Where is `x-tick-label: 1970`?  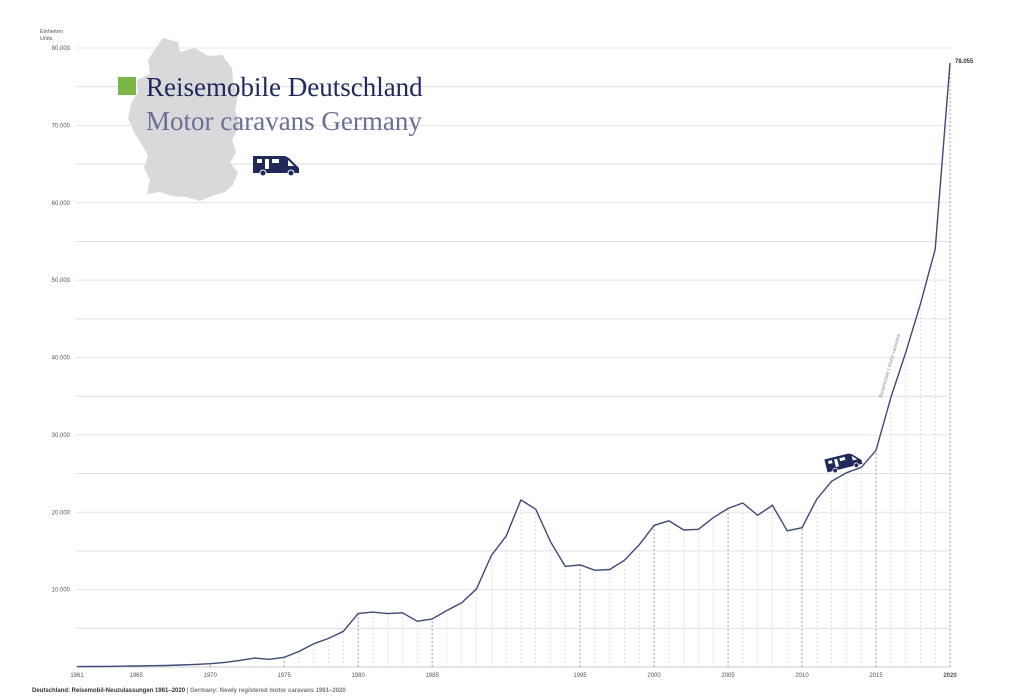
x-tick-label: 1970 is located at coordinates (210, 676).